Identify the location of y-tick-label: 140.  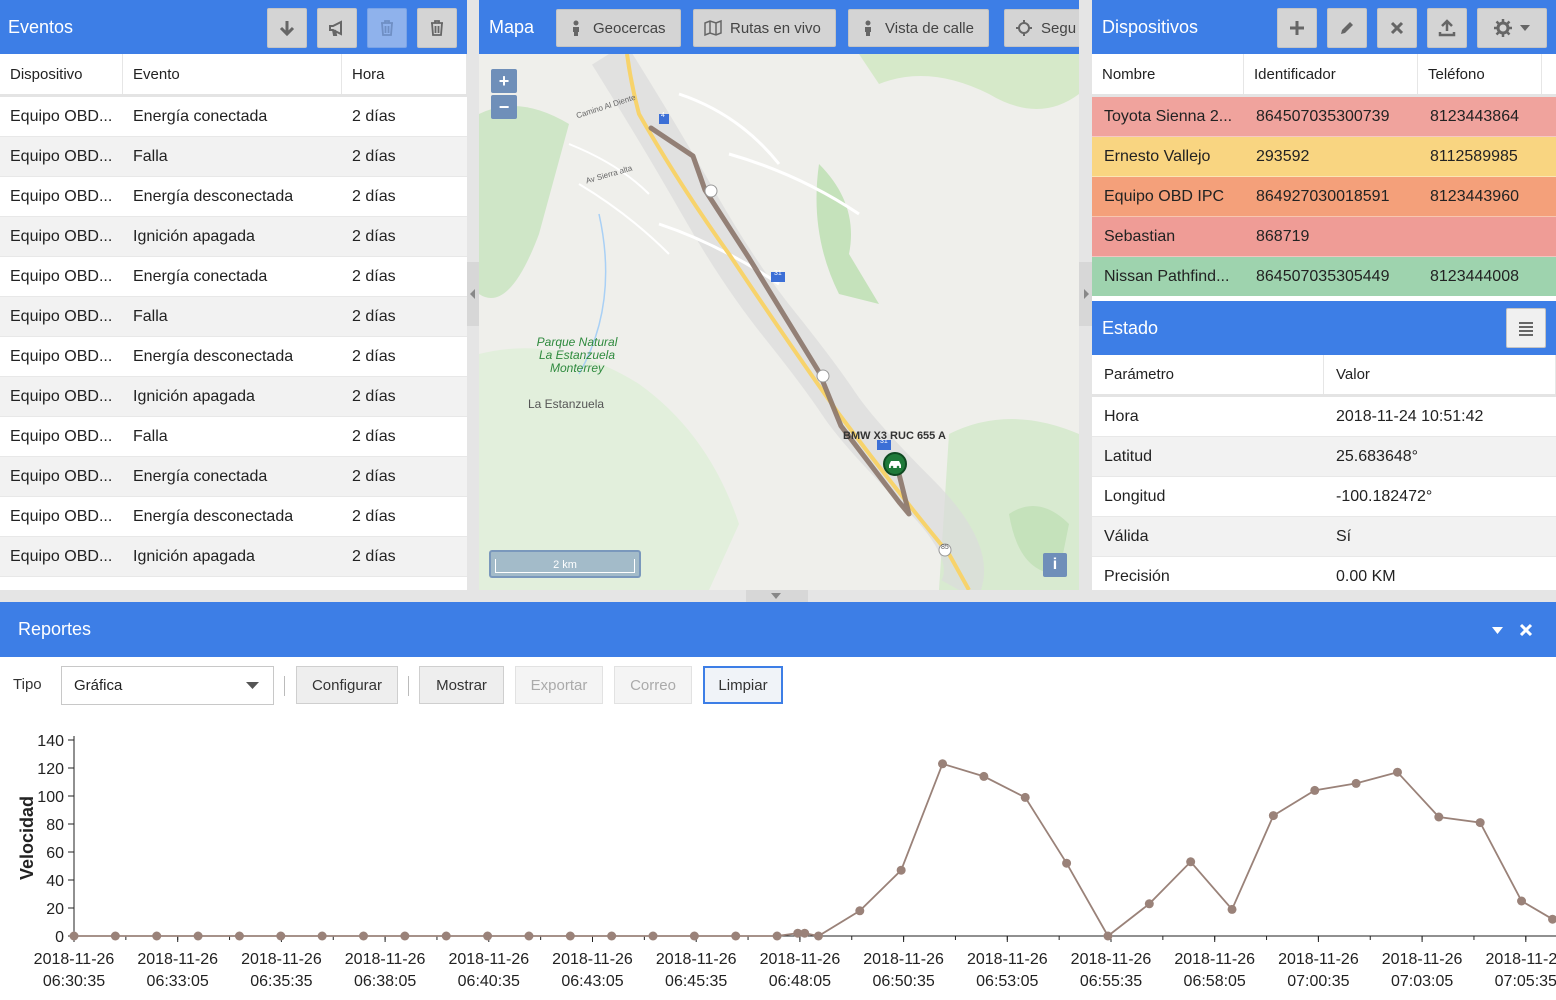
(50, 741).